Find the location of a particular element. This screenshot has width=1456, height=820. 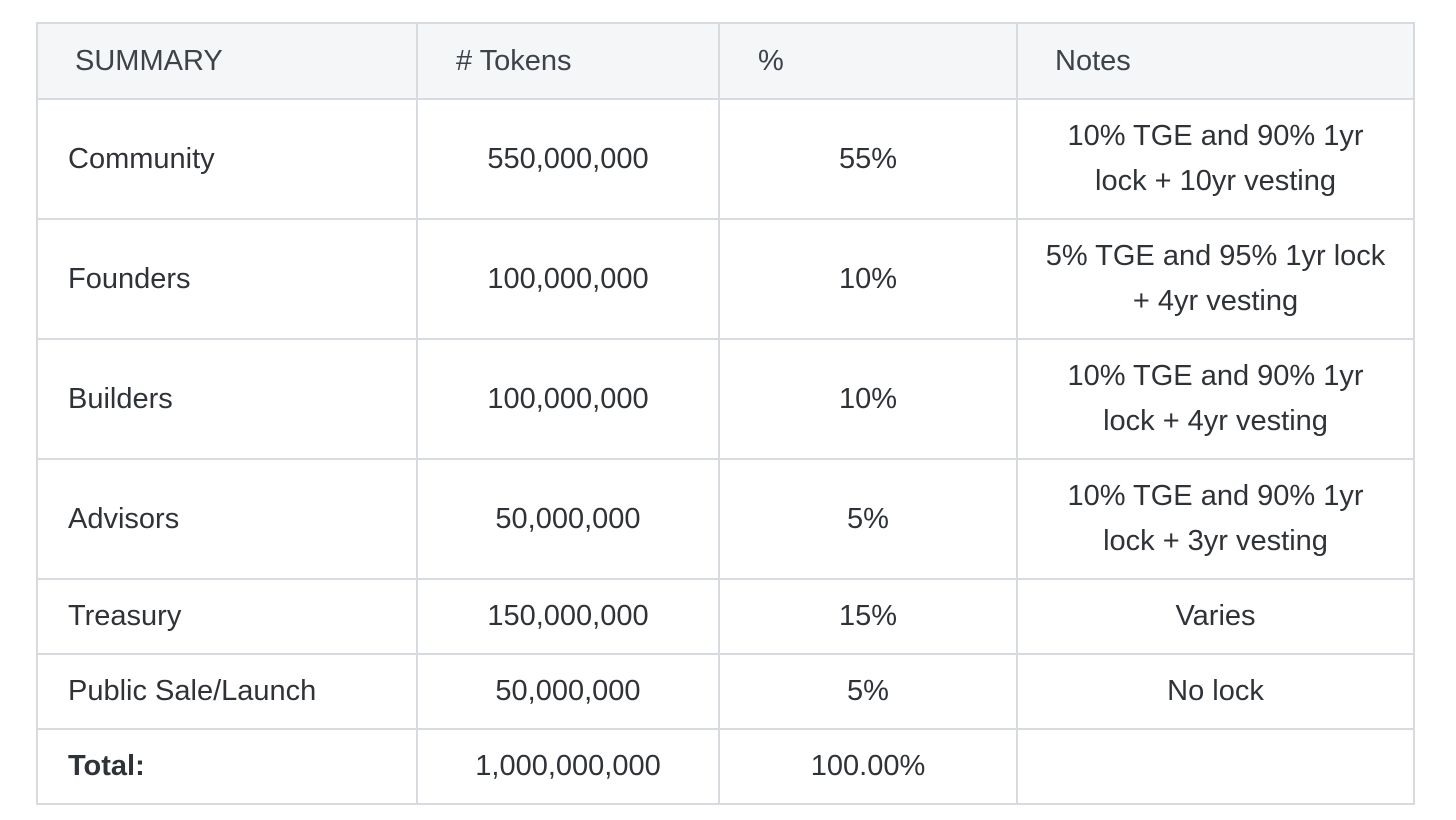

row-notes: No lock is located at coordinates (1215, 691).